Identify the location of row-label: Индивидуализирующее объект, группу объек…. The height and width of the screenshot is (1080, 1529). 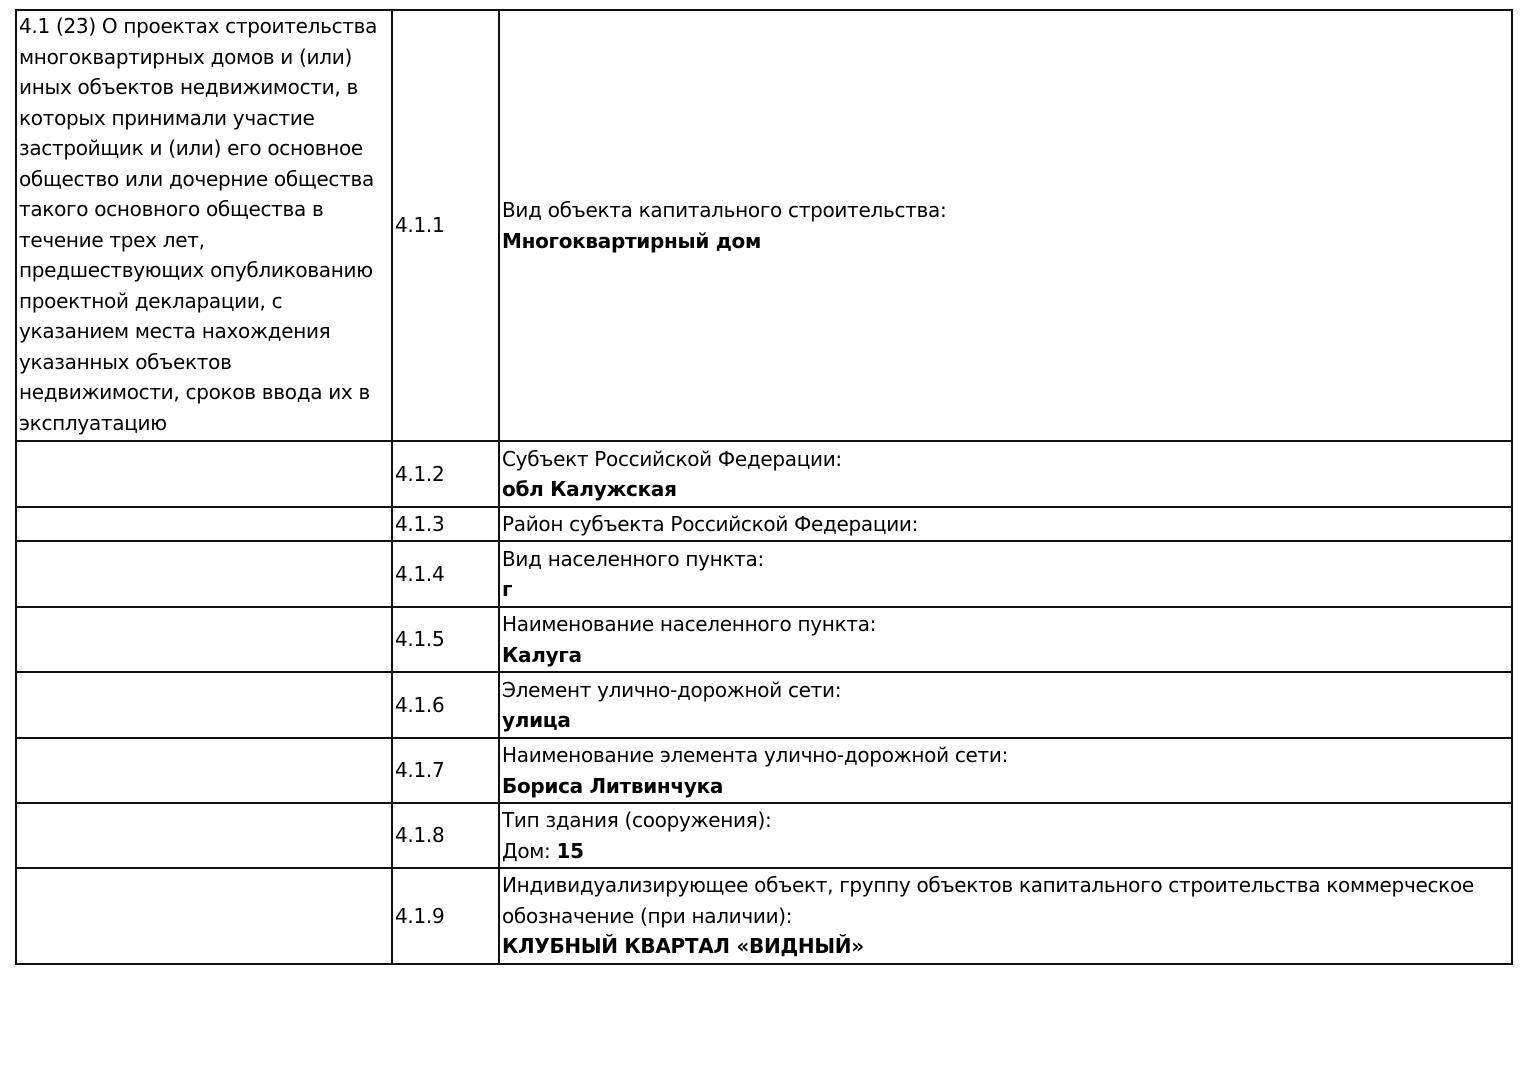
(988, 900).